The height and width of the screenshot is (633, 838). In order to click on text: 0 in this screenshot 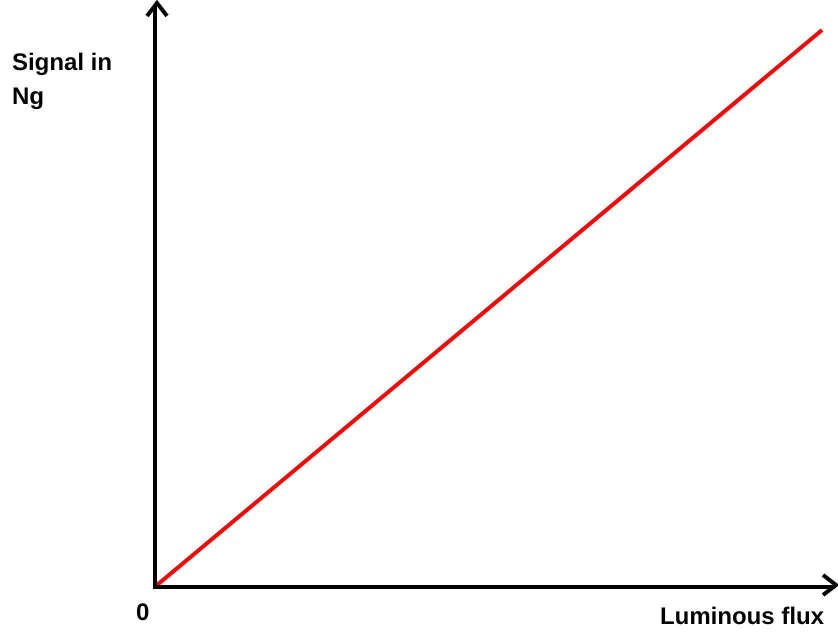, I will do `click(143, 613)`.